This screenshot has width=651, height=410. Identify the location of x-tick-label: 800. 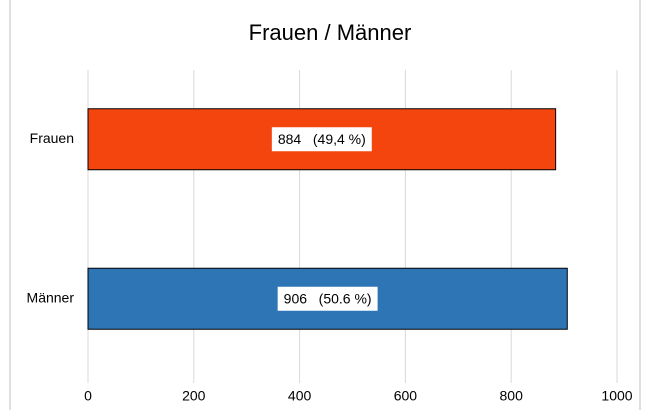
(512, 396).